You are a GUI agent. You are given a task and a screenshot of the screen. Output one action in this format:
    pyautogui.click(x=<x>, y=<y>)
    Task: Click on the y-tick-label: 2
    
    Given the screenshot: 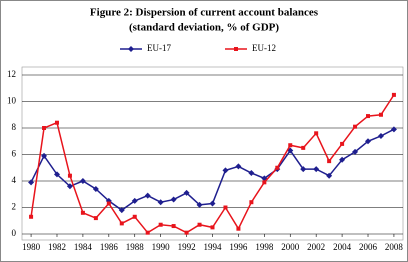 What is the action you would take?
    pyautogui.click(x=14, y=207)
    